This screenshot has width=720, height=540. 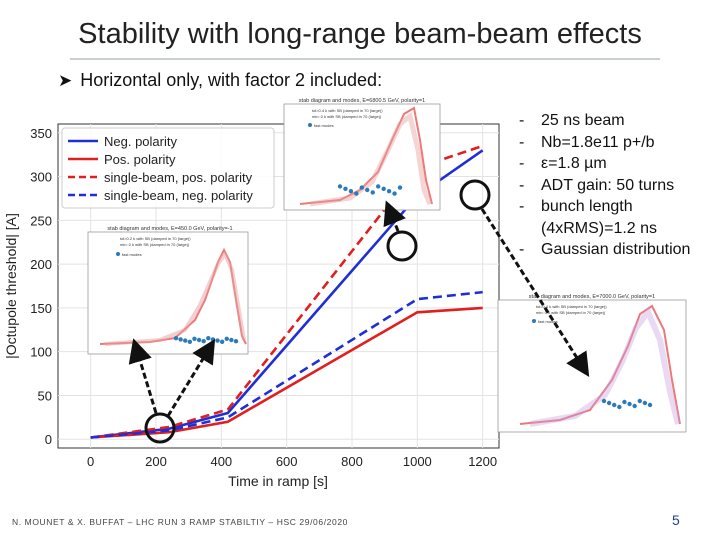 What do you see at coordinates (352, 461) in the screenshot?
I see `x-tick-label: 800` at bounding box center [352, 461].